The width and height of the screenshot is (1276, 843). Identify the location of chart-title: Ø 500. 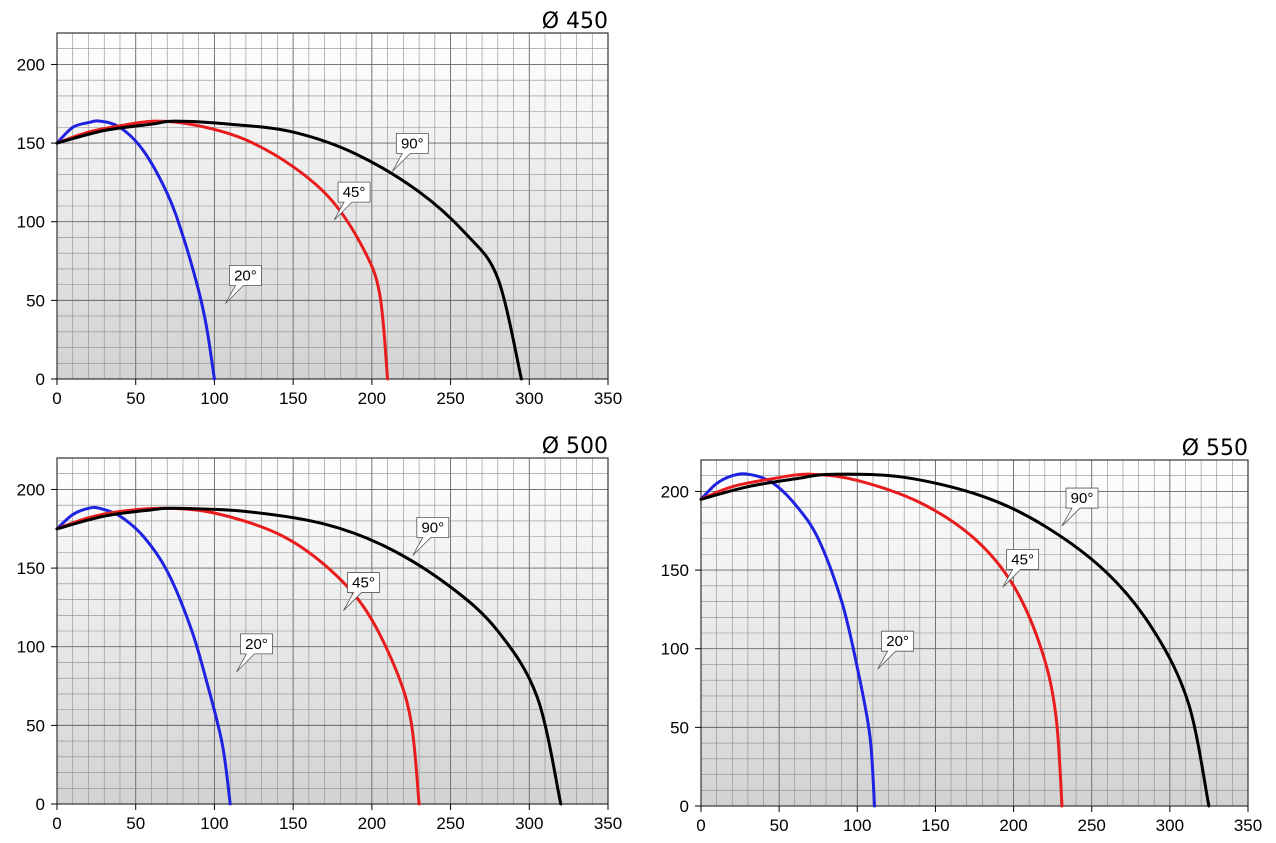
(575, 446).